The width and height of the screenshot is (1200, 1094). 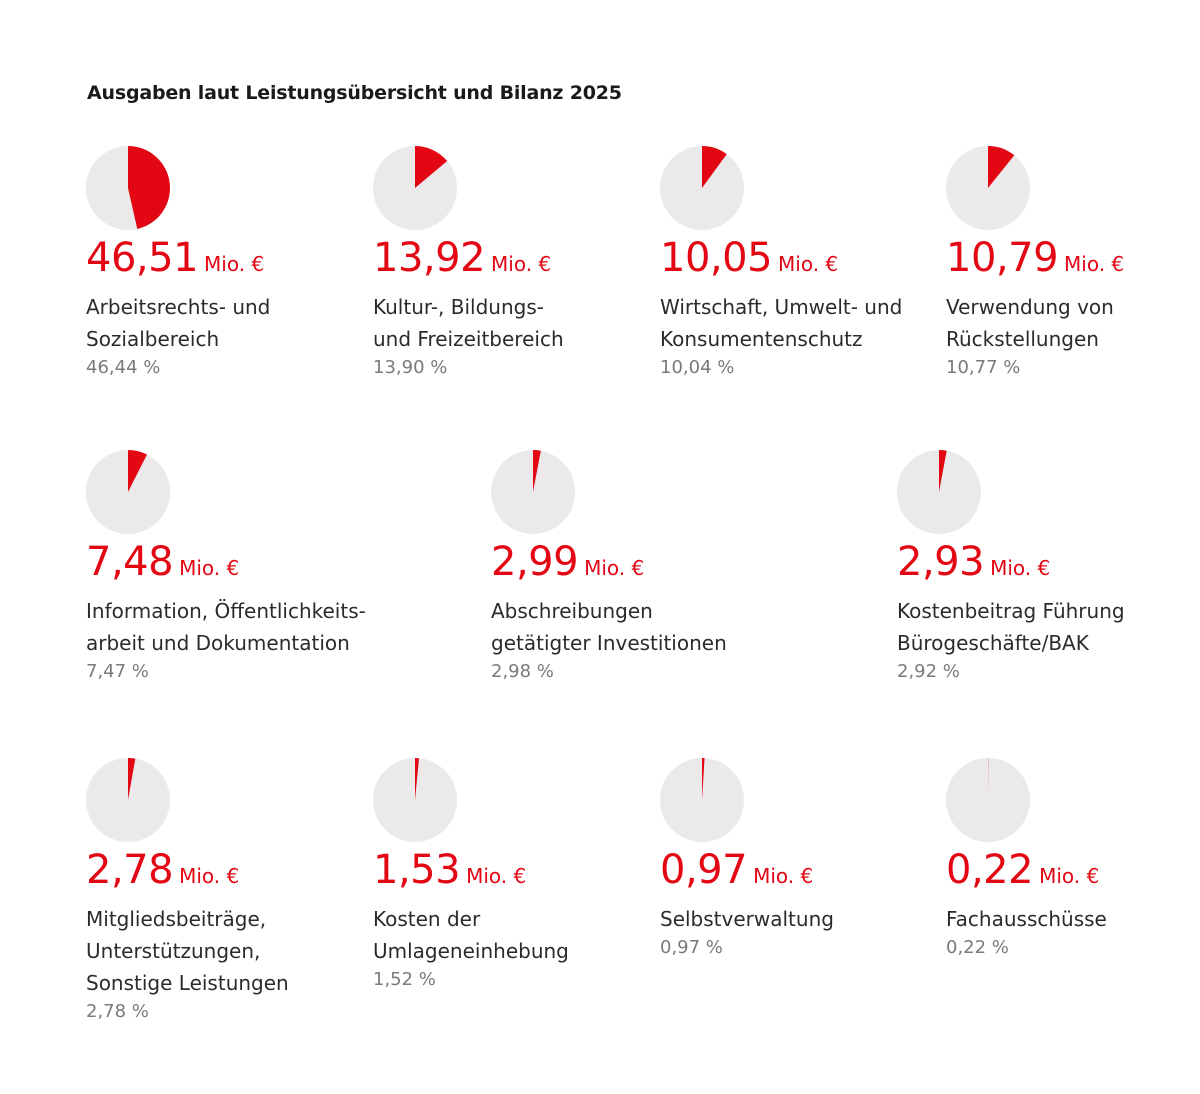 I want to click on category-label-line: arbeit und Dokumentation, so click(x=218, y=643).